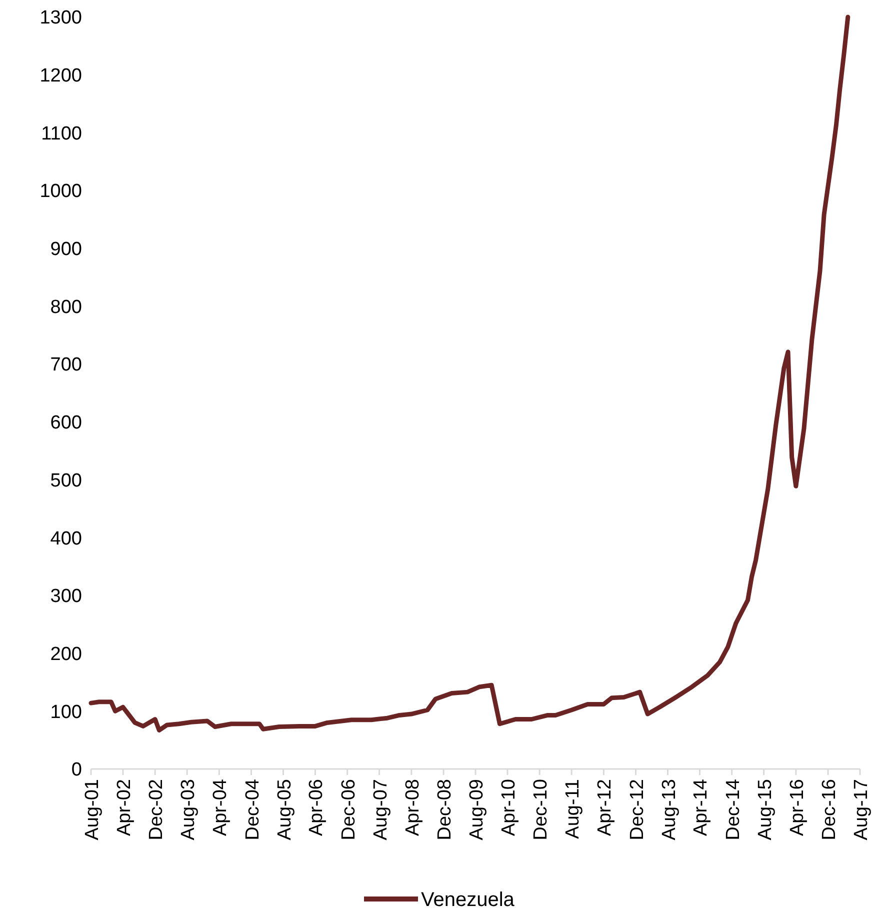  I want to click on x-tick-label: Apr-02, so click(124, 807).